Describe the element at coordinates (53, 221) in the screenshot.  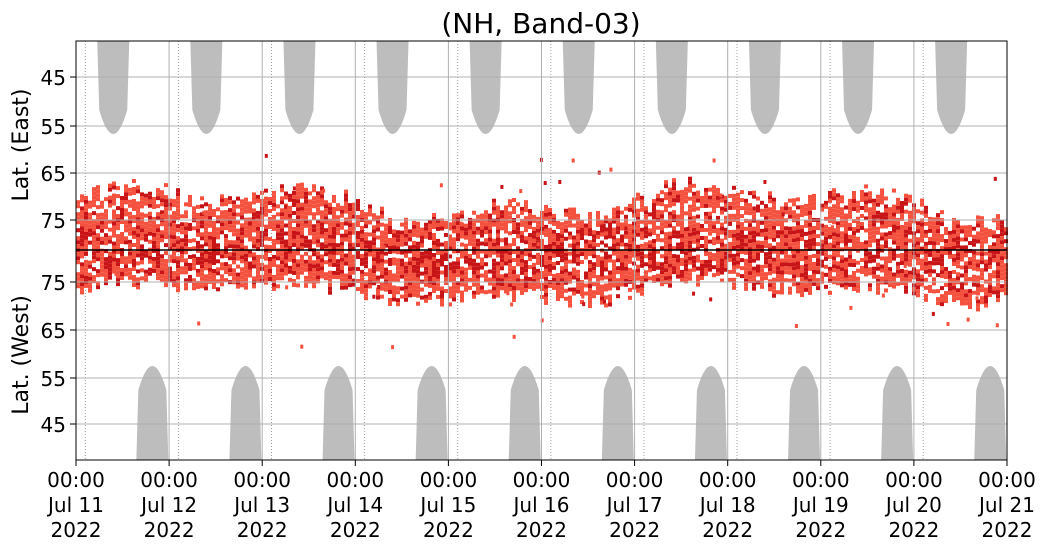
I see `y-tick-label: 75` at that location.